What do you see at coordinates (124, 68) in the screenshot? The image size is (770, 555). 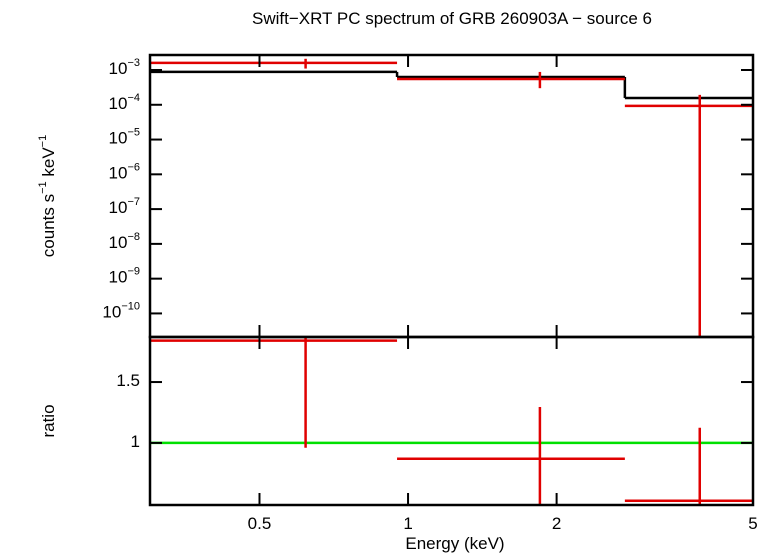 I see `y-tick-label: 10⁻³` at bounding box center [124, 68].